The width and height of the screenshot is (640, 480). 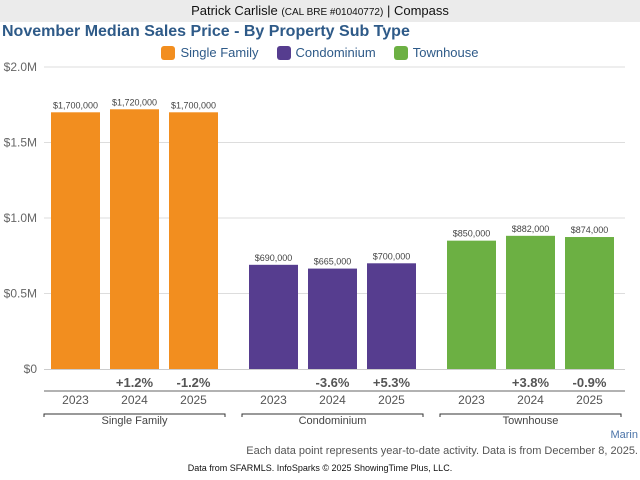 I want to click on legend-swatch-condominium, so click(x=283, y=52).